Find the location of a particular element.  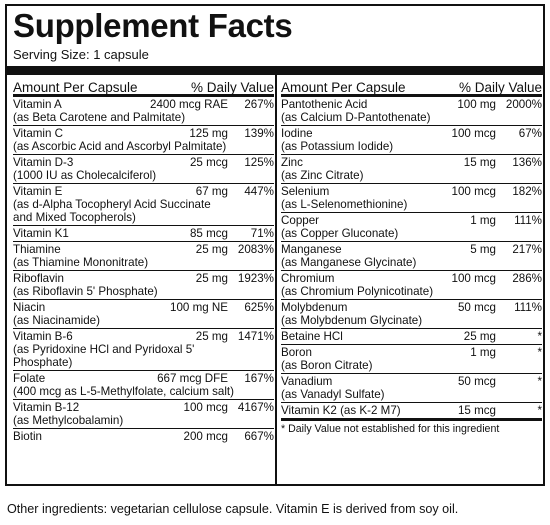

nutrient-name: Vanadium is located at coordinates (307, 381).